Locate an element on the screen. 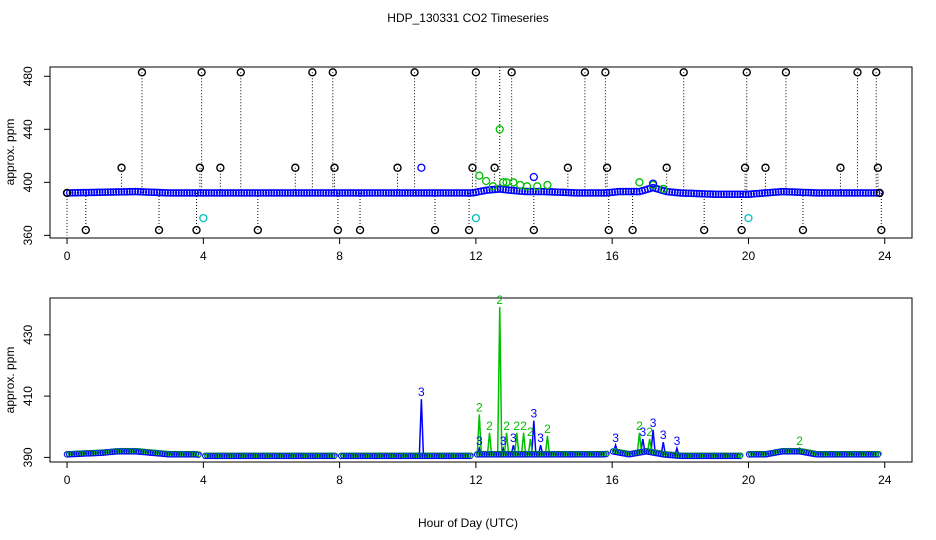 This screenshot has width=936, height=540. x-tick-label-top: 0 is located at coordinates (67, 256).